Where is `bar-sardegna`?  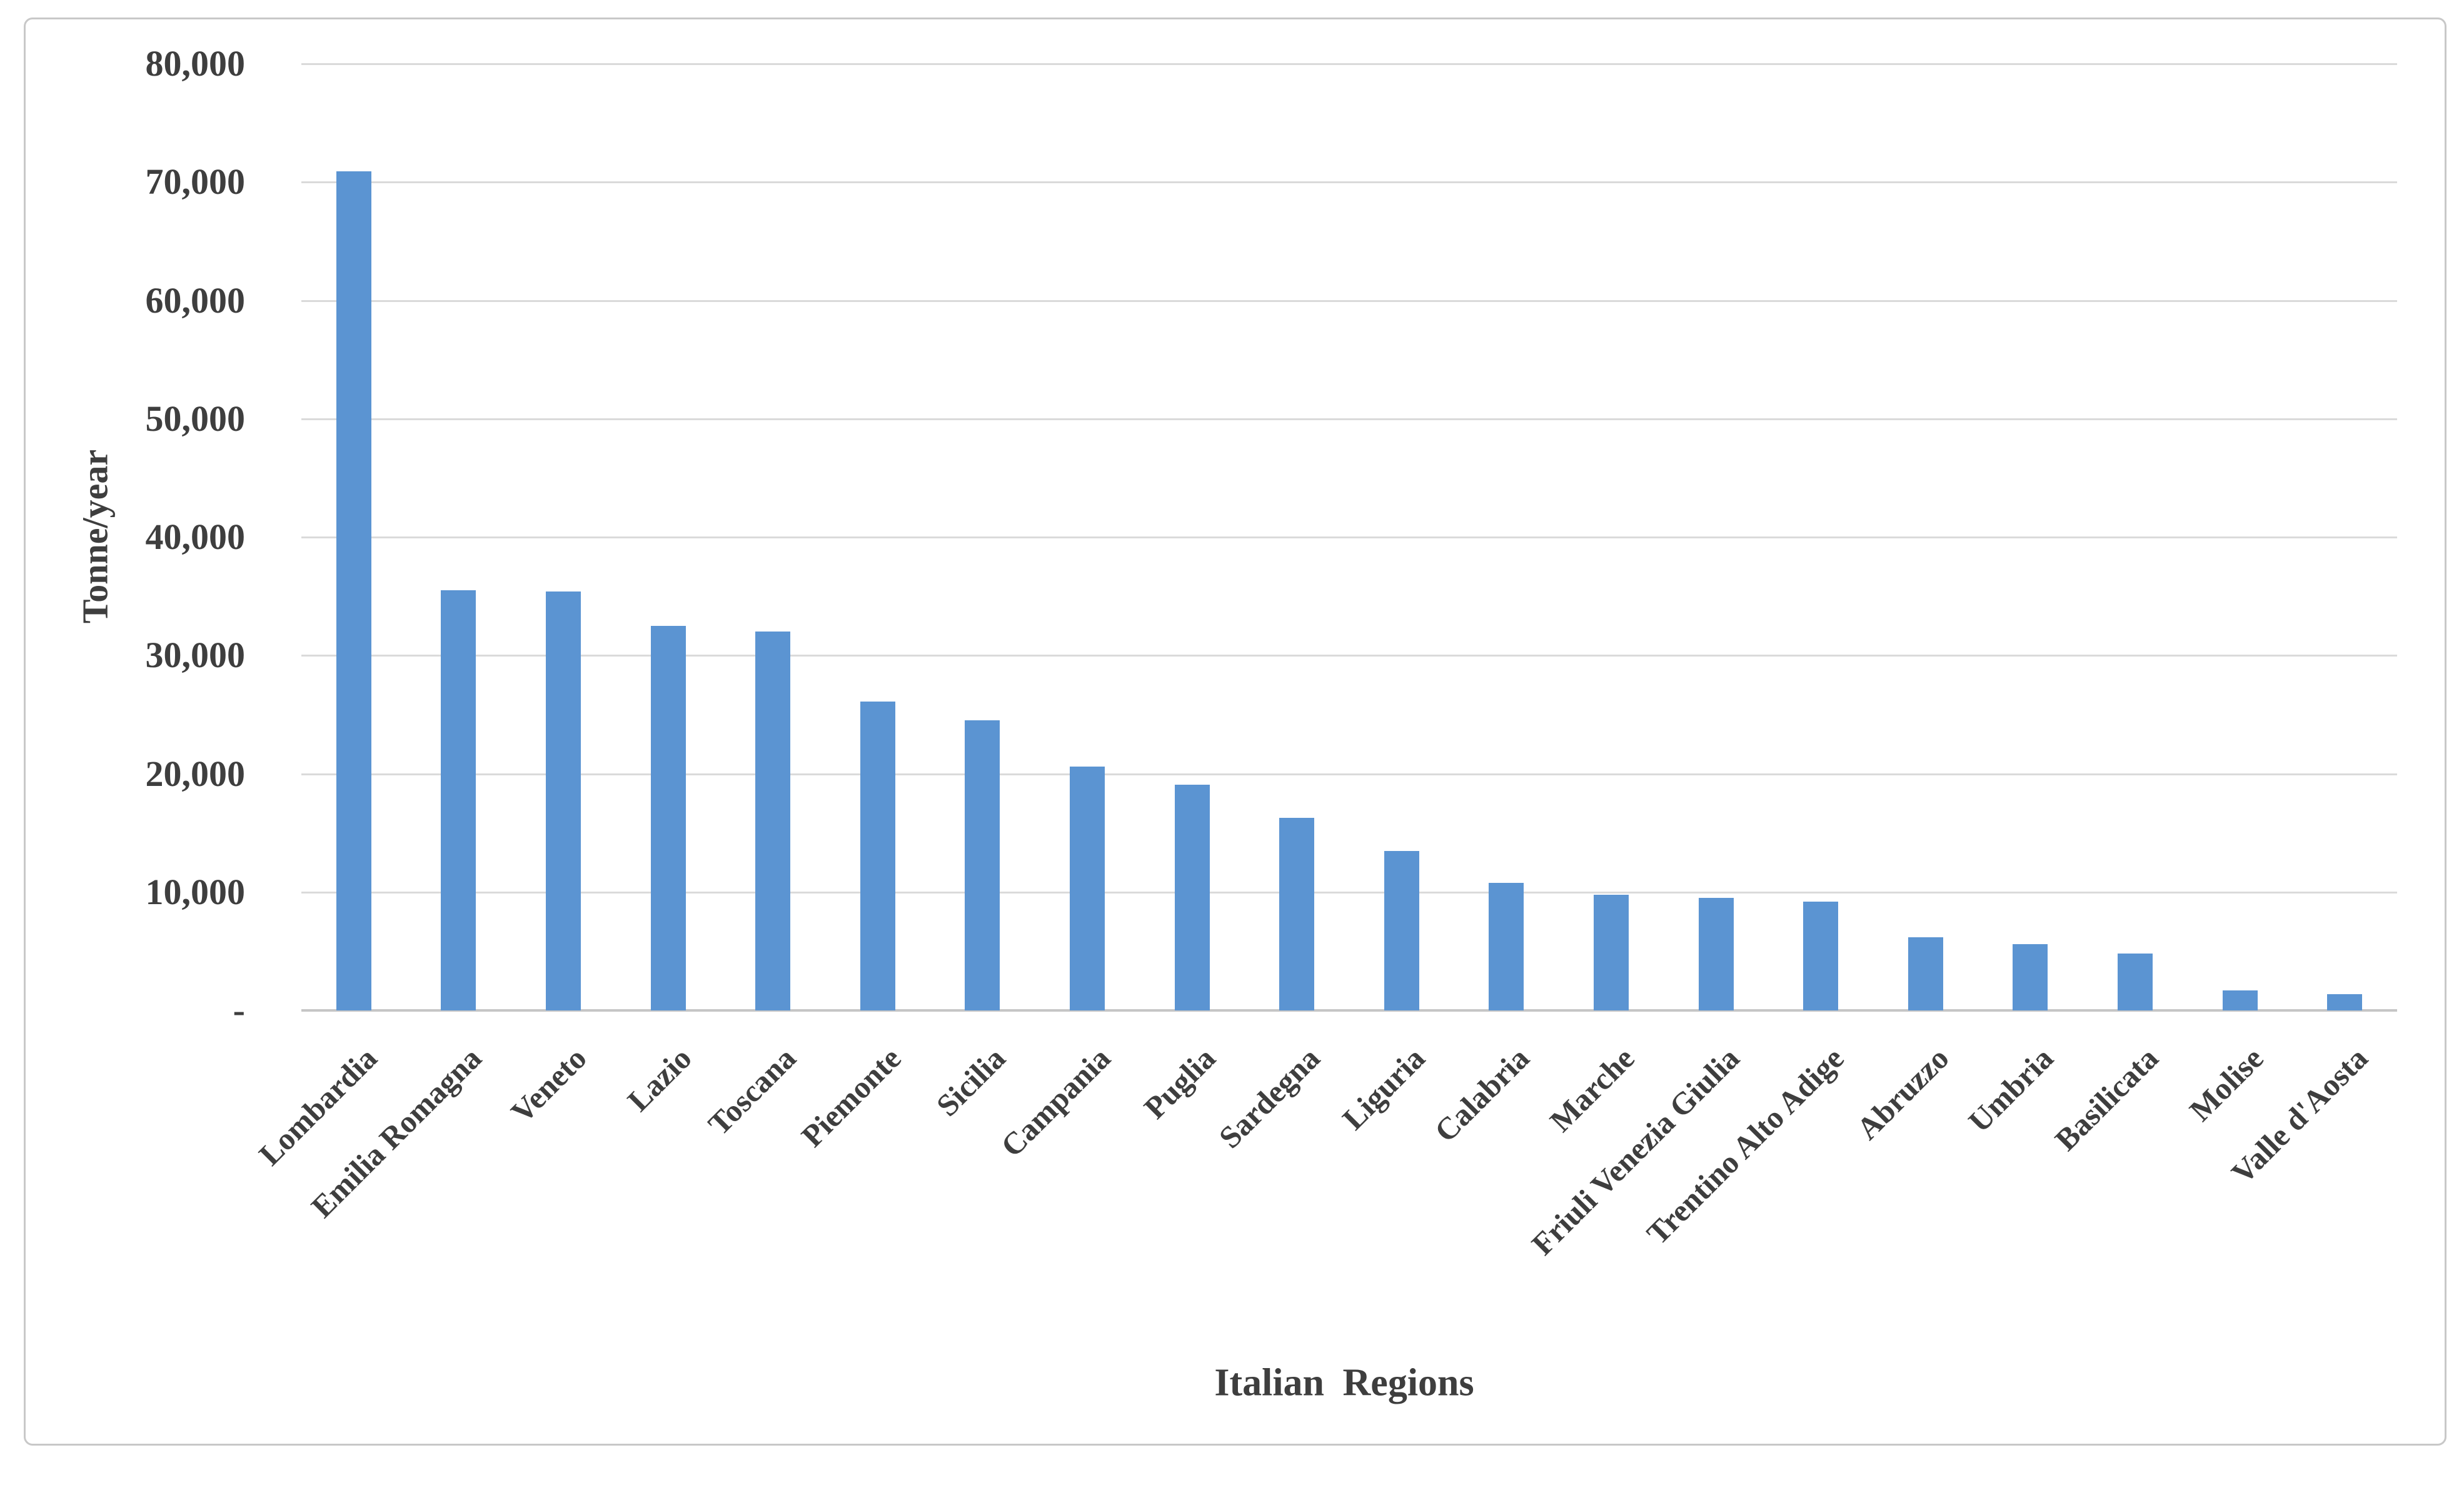
bar-sardegna is located at coordinates (1297, 913).